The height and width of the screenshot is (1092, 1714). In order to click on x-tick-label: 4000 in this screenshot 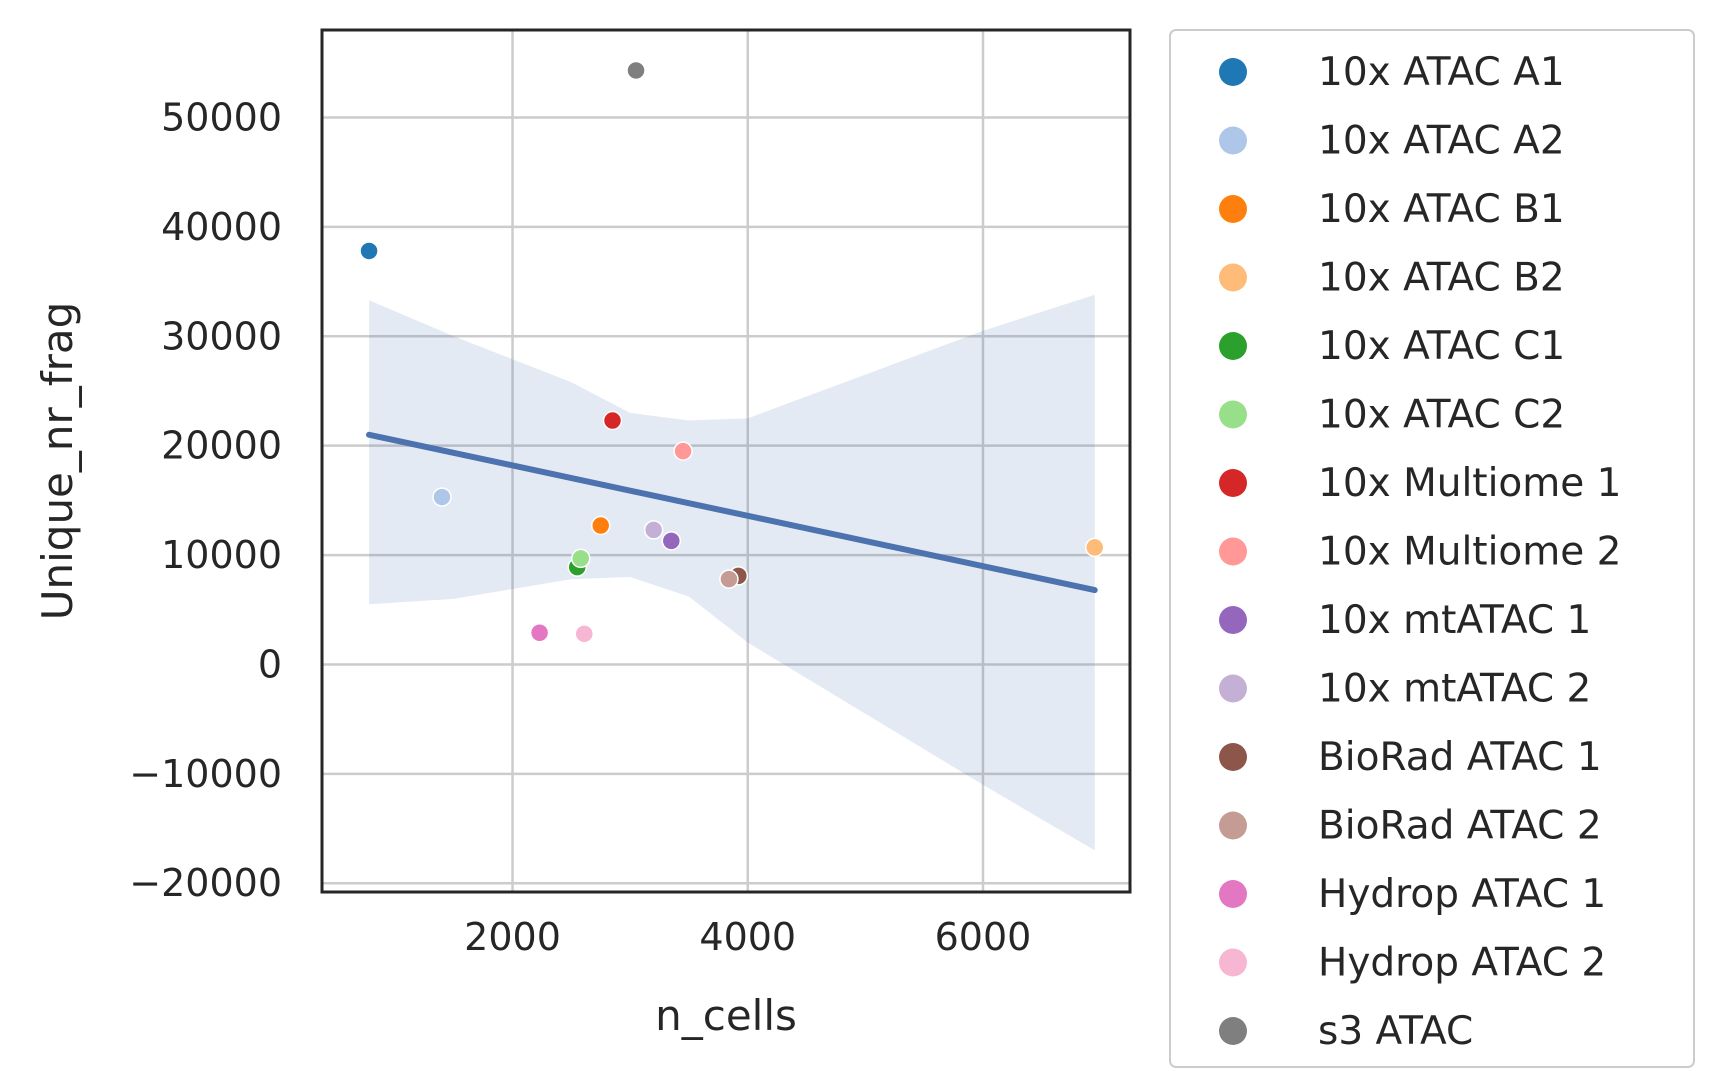, I will do `click(747, 937)`.